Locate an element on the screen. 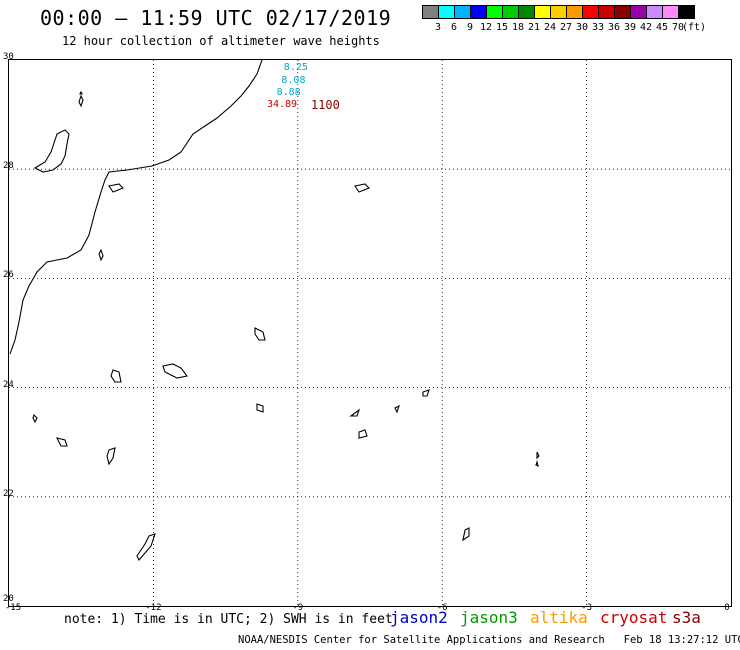 This screenshot has height=650, width=740. scale-label: 6 is located at coordinates (454, 27).